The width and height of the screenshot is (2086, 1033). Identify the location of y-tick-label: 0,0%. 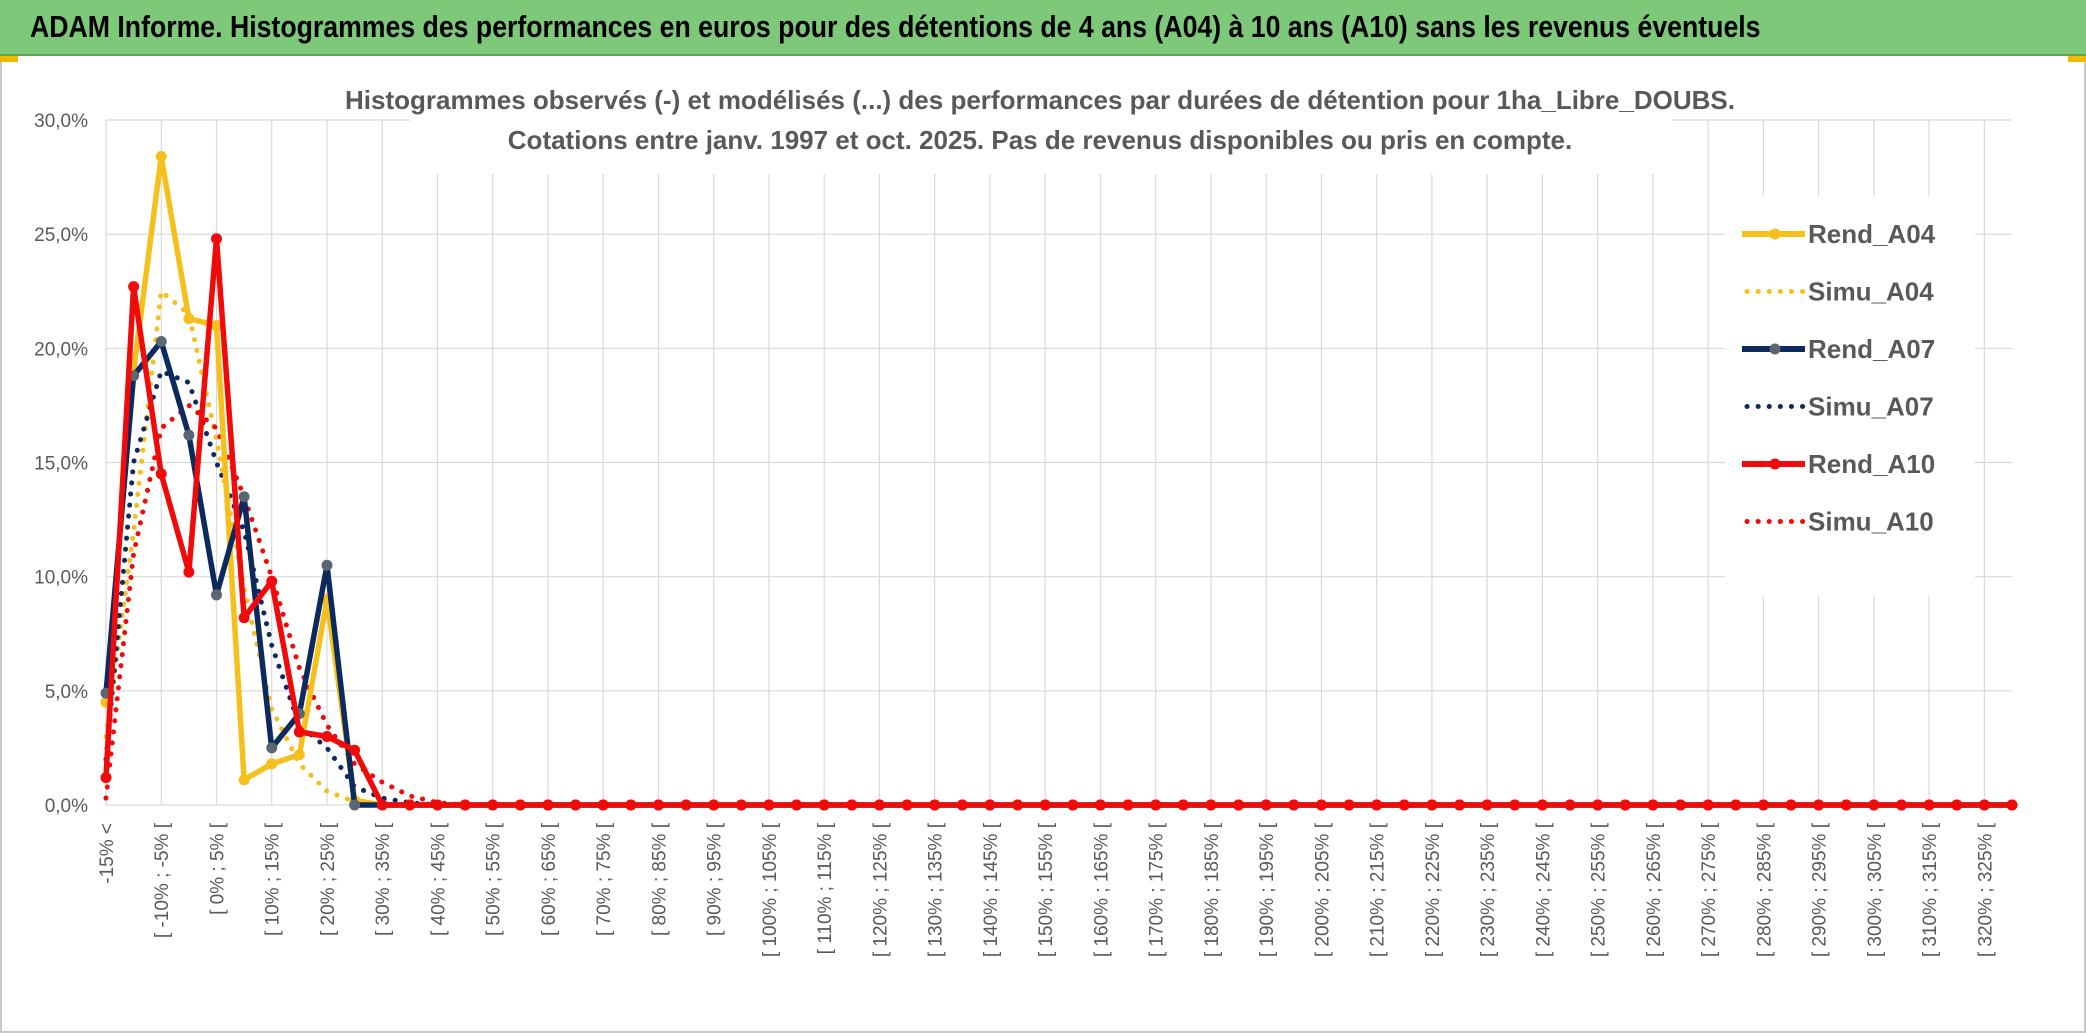
(66, 806).